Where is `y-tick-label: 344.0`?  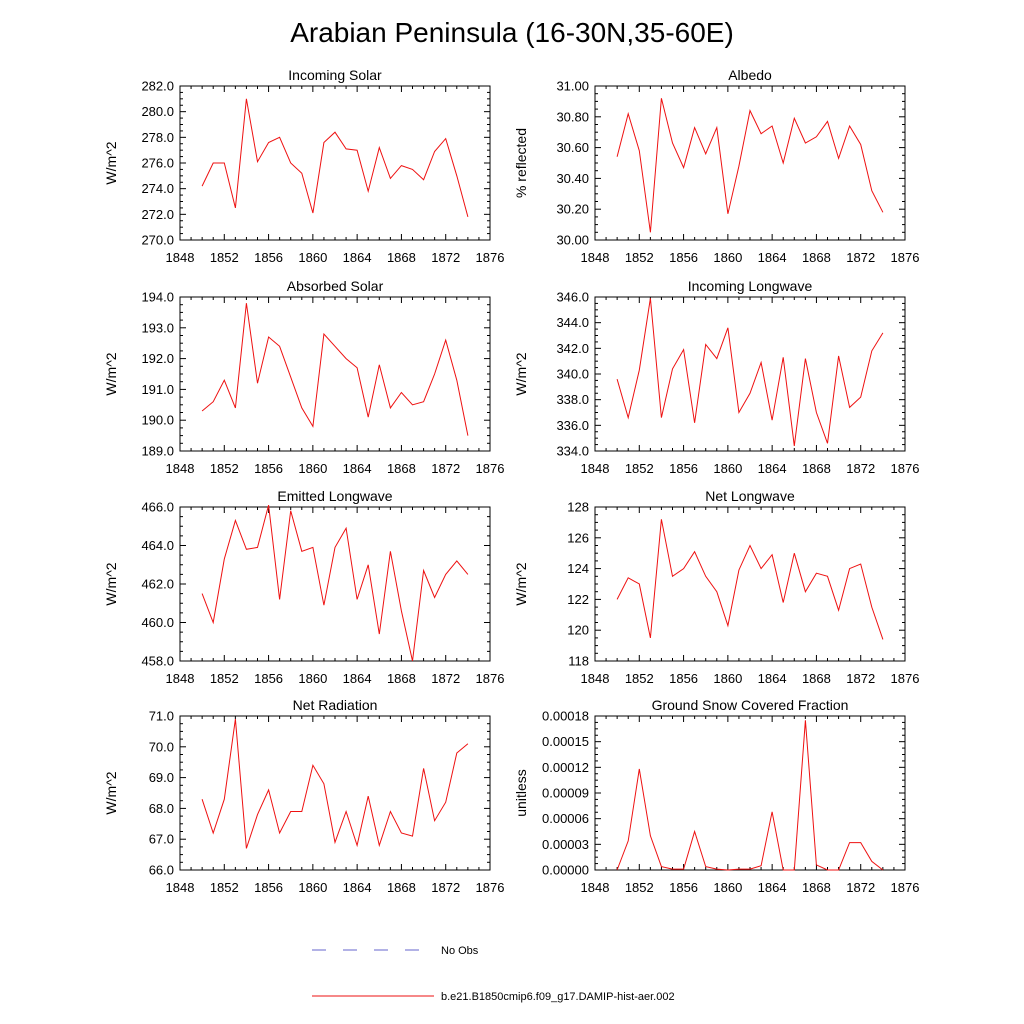
y-tick-label: 344.0 is located at coordinates (572, 322).